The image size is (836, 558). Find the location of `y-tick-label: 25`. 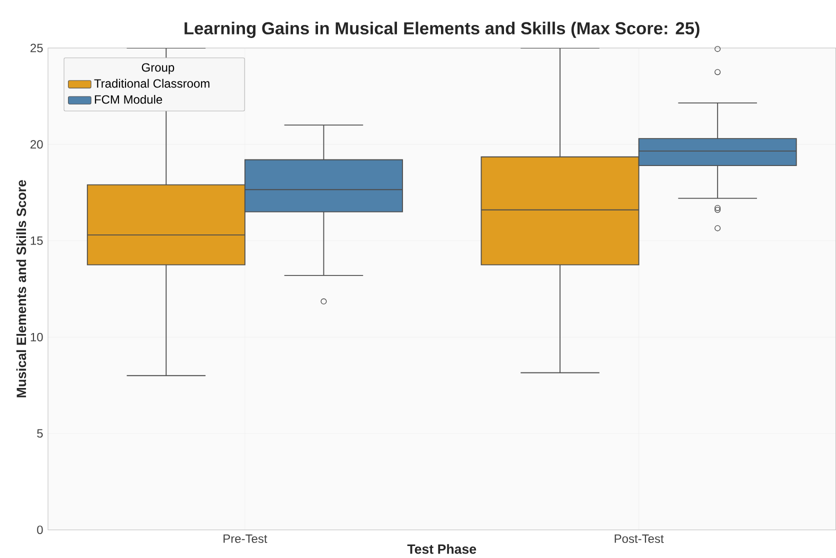

y-tick-label: 25 is located at coordinates (36, 48).